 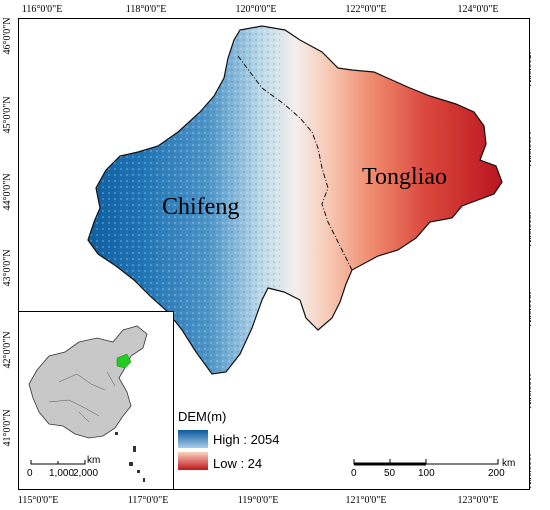 What do you see at coordinates (38, 500) in the screenshot?
I see `bottom-tick-label: 115°0'0"E` at bounding box center [38, 500].